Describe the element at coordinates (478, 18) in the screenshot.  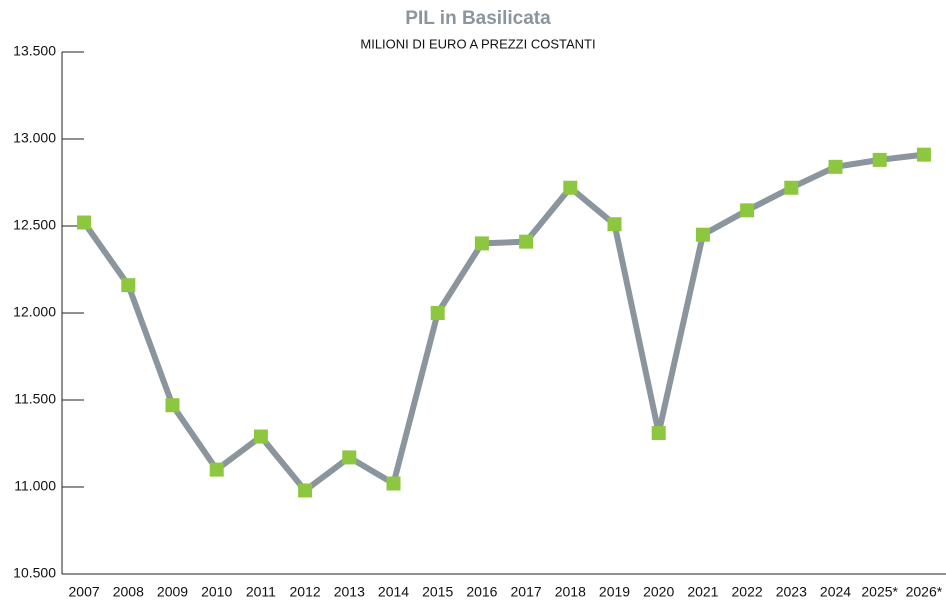
I see `chart-title: PIL in Basilicata` at that location.